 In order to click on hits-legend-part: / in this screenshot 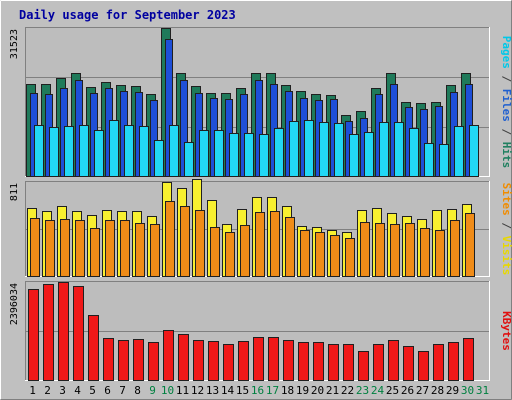, I will do `click(506, 79)`.